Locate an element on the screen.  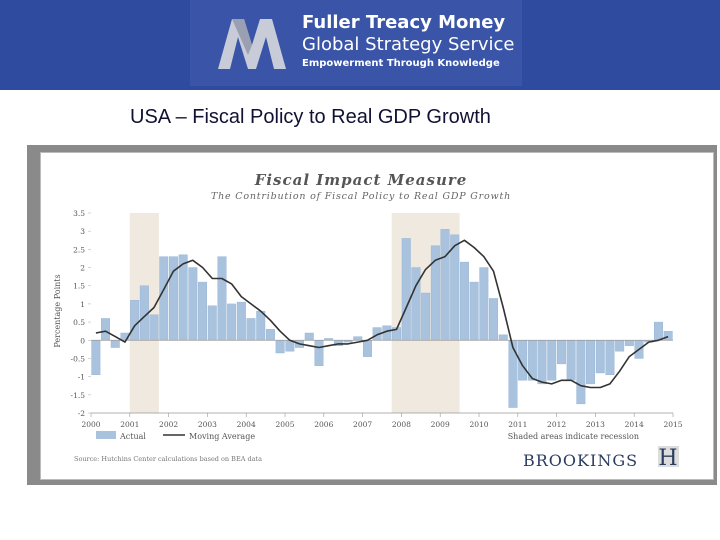
y-tick-label: 3.5 is located at coordinates (79, 213).